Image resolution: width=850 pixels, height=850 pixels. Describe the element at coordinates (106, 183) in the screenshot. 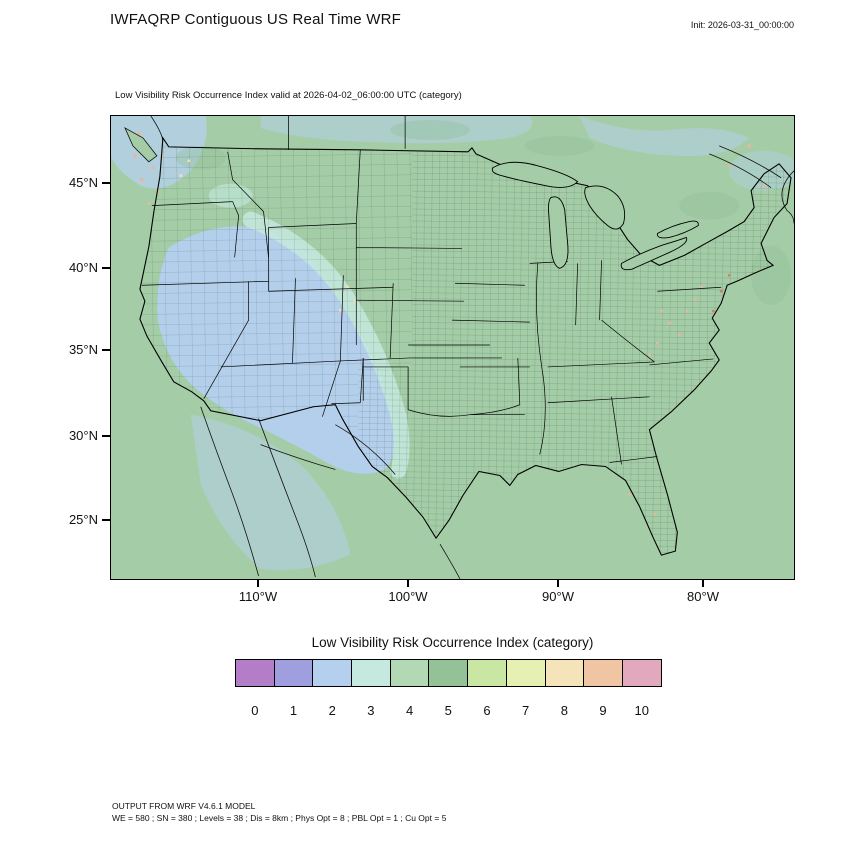

I see `lat-tick-45n` at that location.